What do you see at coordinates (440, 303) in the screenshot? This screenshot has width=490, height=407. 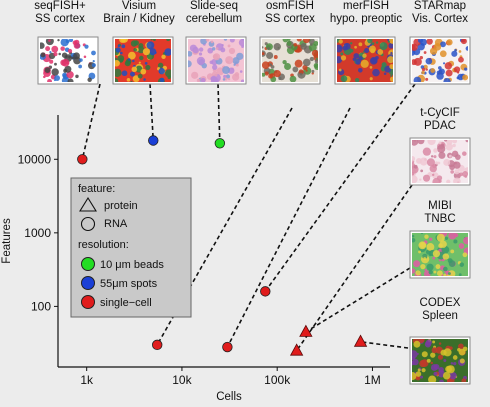 I see `thumbnail-label-8-0: CODEX` at bounding box center [440, 303].